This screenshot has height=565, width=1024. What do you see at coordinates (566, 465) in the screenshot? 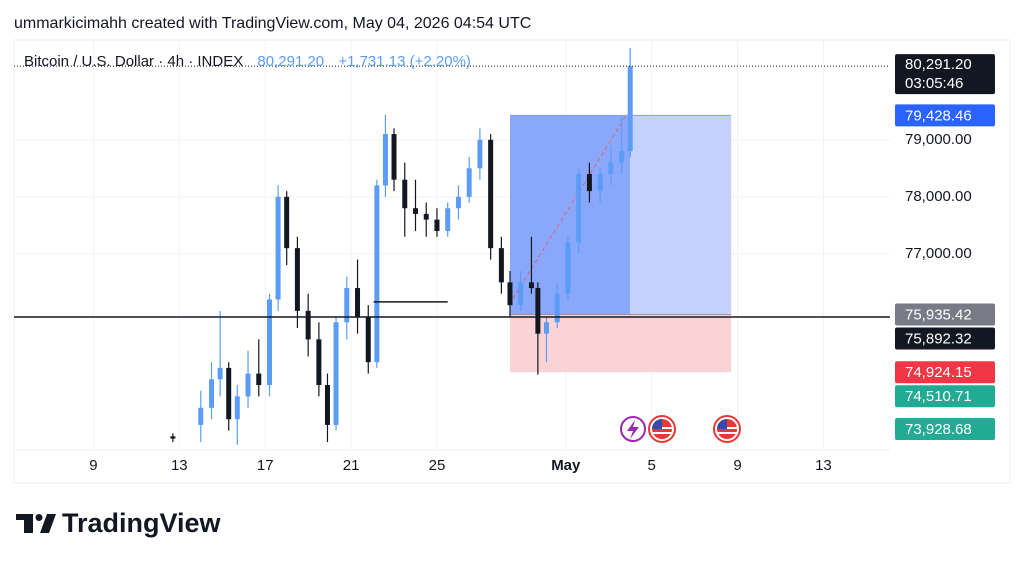
I see `x-tick-label: May` at bounding box center [566, 465].